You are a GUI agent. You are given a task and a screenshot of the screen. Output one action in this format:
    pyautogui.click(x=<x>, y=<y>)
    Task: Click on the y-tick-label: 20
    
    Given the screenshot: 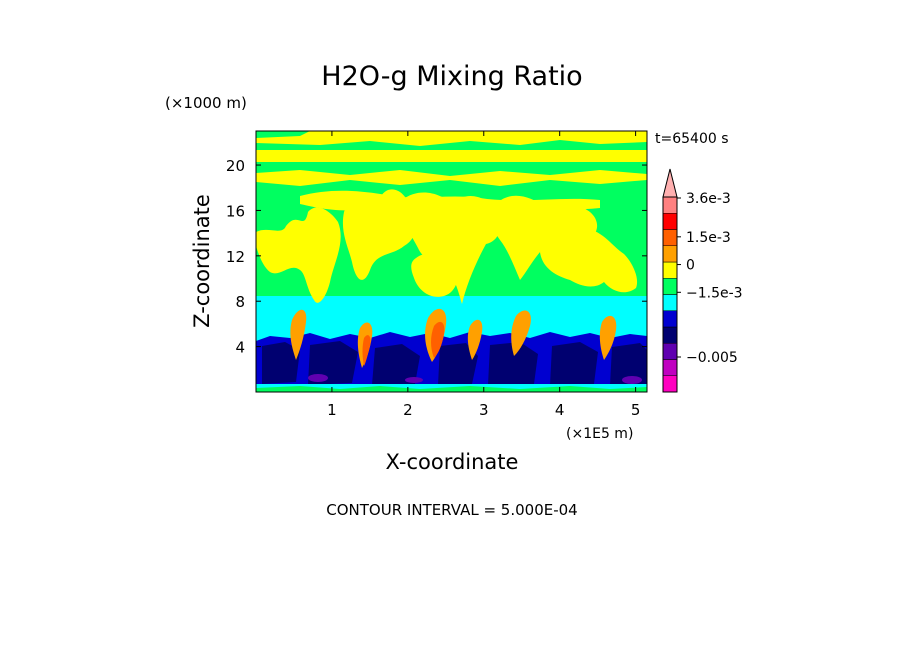 What is the action you would take?
    pyautogui.click(x=235, y=166)
    